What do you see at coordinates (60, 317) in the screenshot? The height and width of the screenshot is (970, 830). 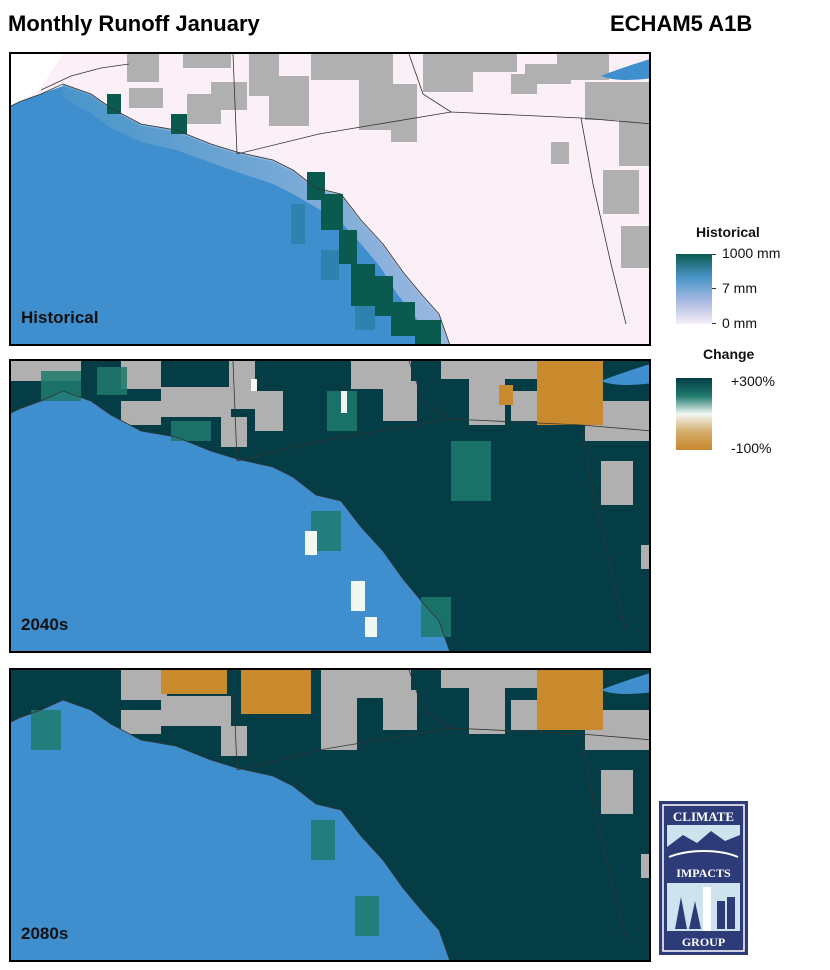 I see `panel-label-historical: Historical` at bounding box center [60, 317].